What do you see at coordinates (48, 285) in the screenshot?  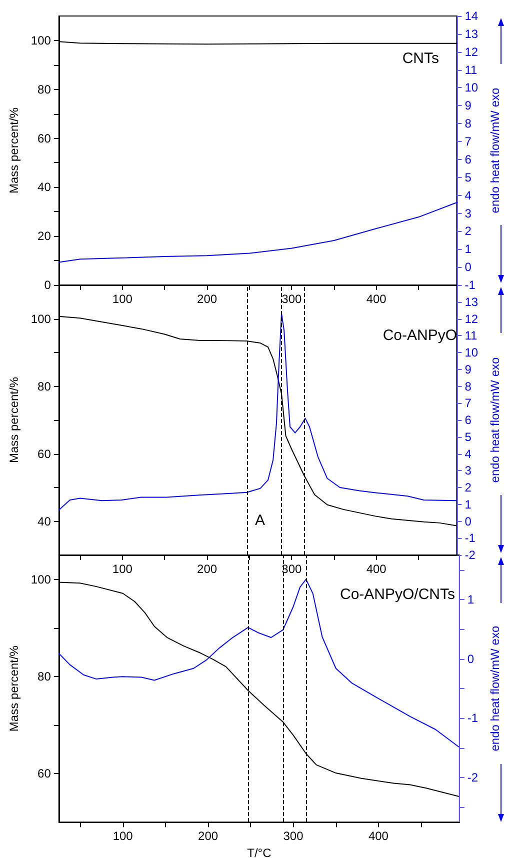 I see `y-tick-label: 0` at bounding box center [48, 285].